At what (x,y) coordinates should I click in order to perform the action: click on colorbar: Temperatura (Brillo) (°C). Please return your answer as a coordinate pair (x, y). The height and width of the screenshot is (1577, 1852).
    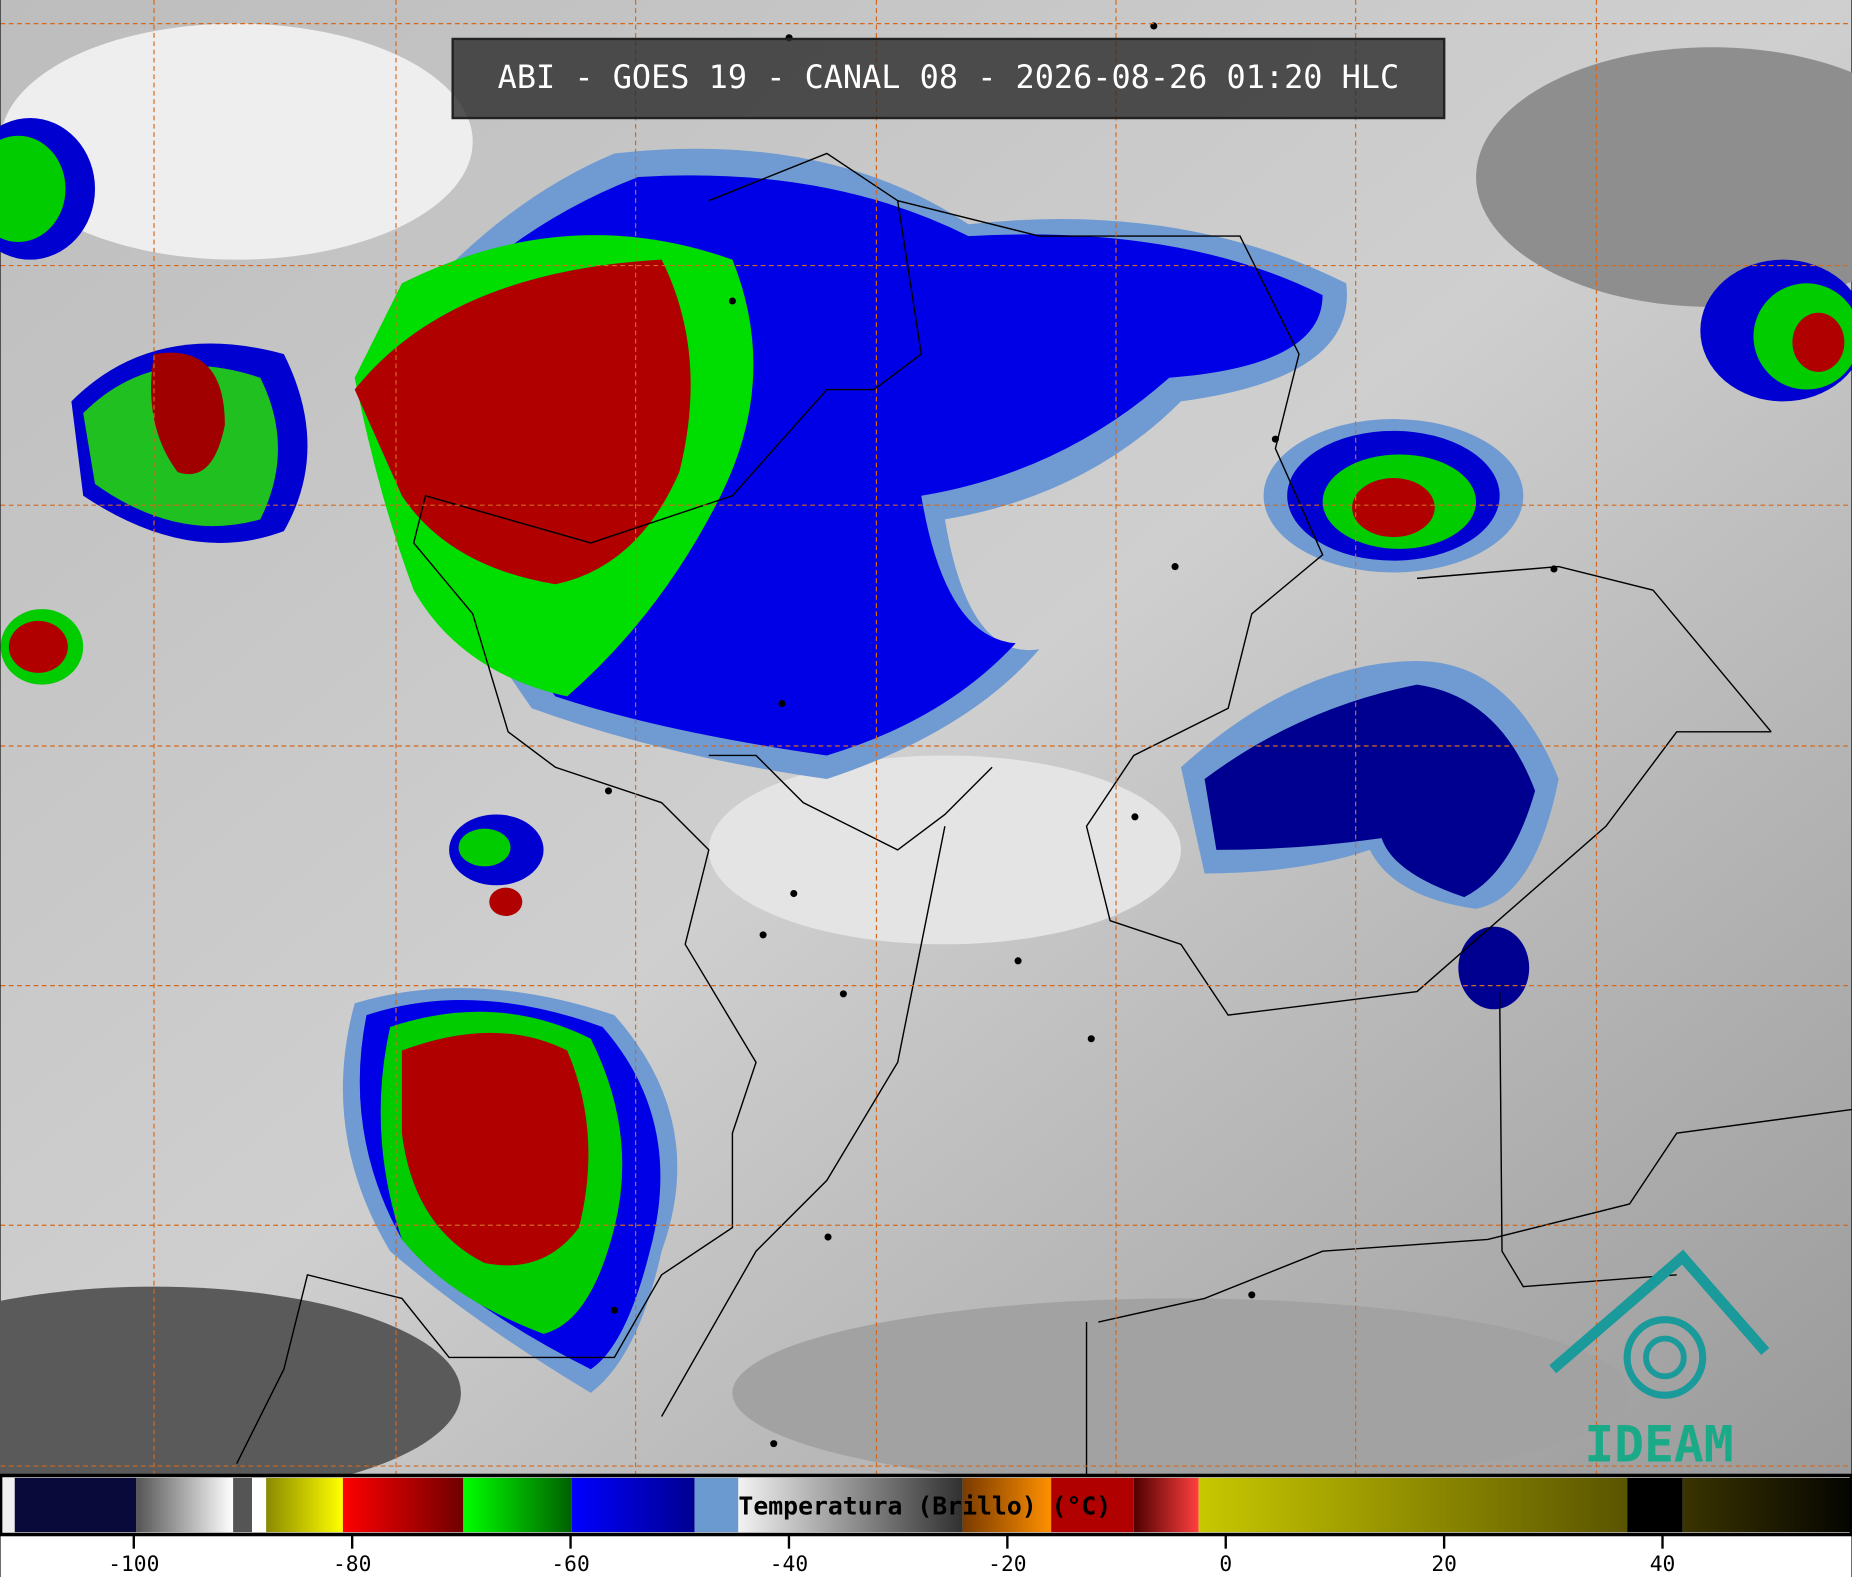
    Looking at the image, I should click on (926, 1525).